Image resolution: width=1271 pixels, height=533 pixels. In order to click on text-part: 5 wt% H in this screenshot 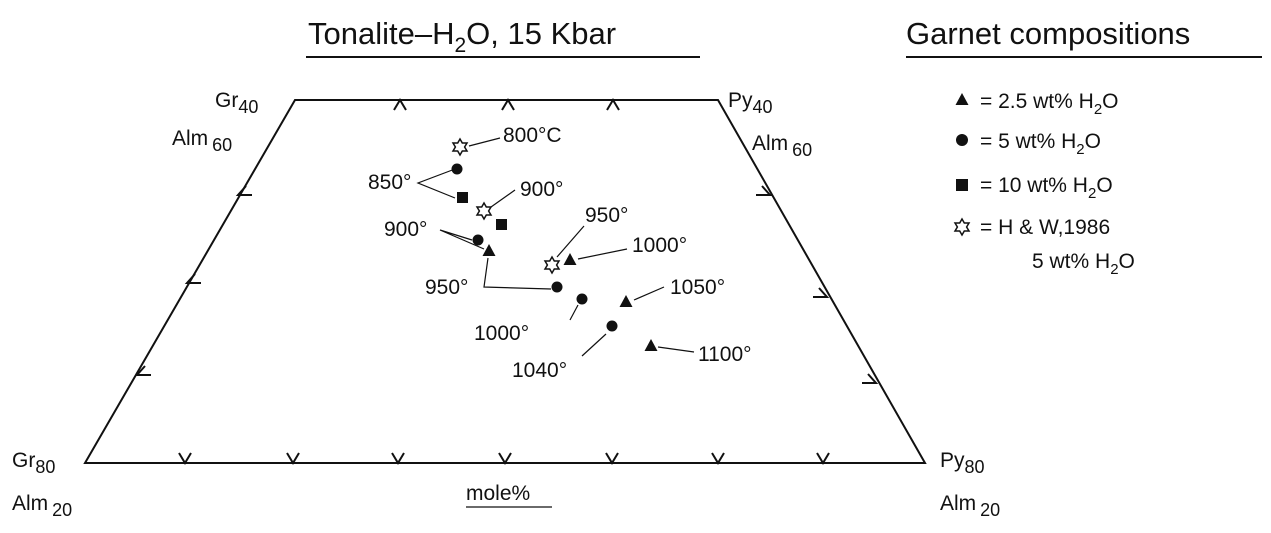, I will do `click(1071, 261)`.